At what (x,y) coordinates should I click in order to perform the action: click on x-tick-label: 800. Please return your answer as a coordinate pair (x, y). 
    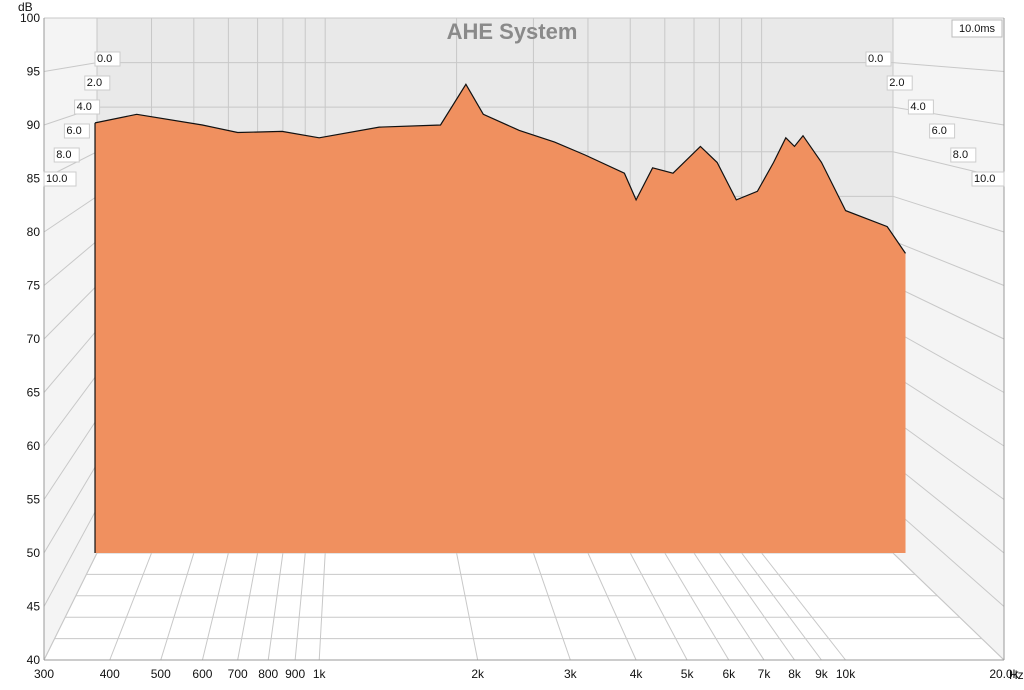
    Looking at the image, I should click on (268, 674).